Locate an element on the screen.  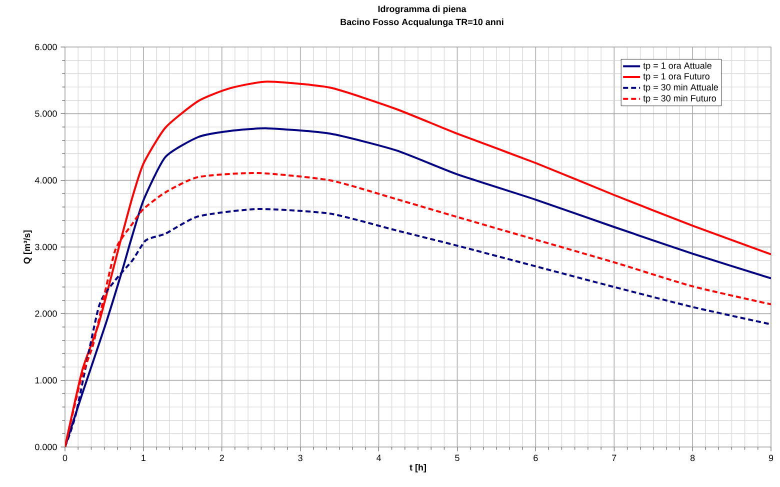
y-tick-label: 4.000 is located at coordinates (45, 180).